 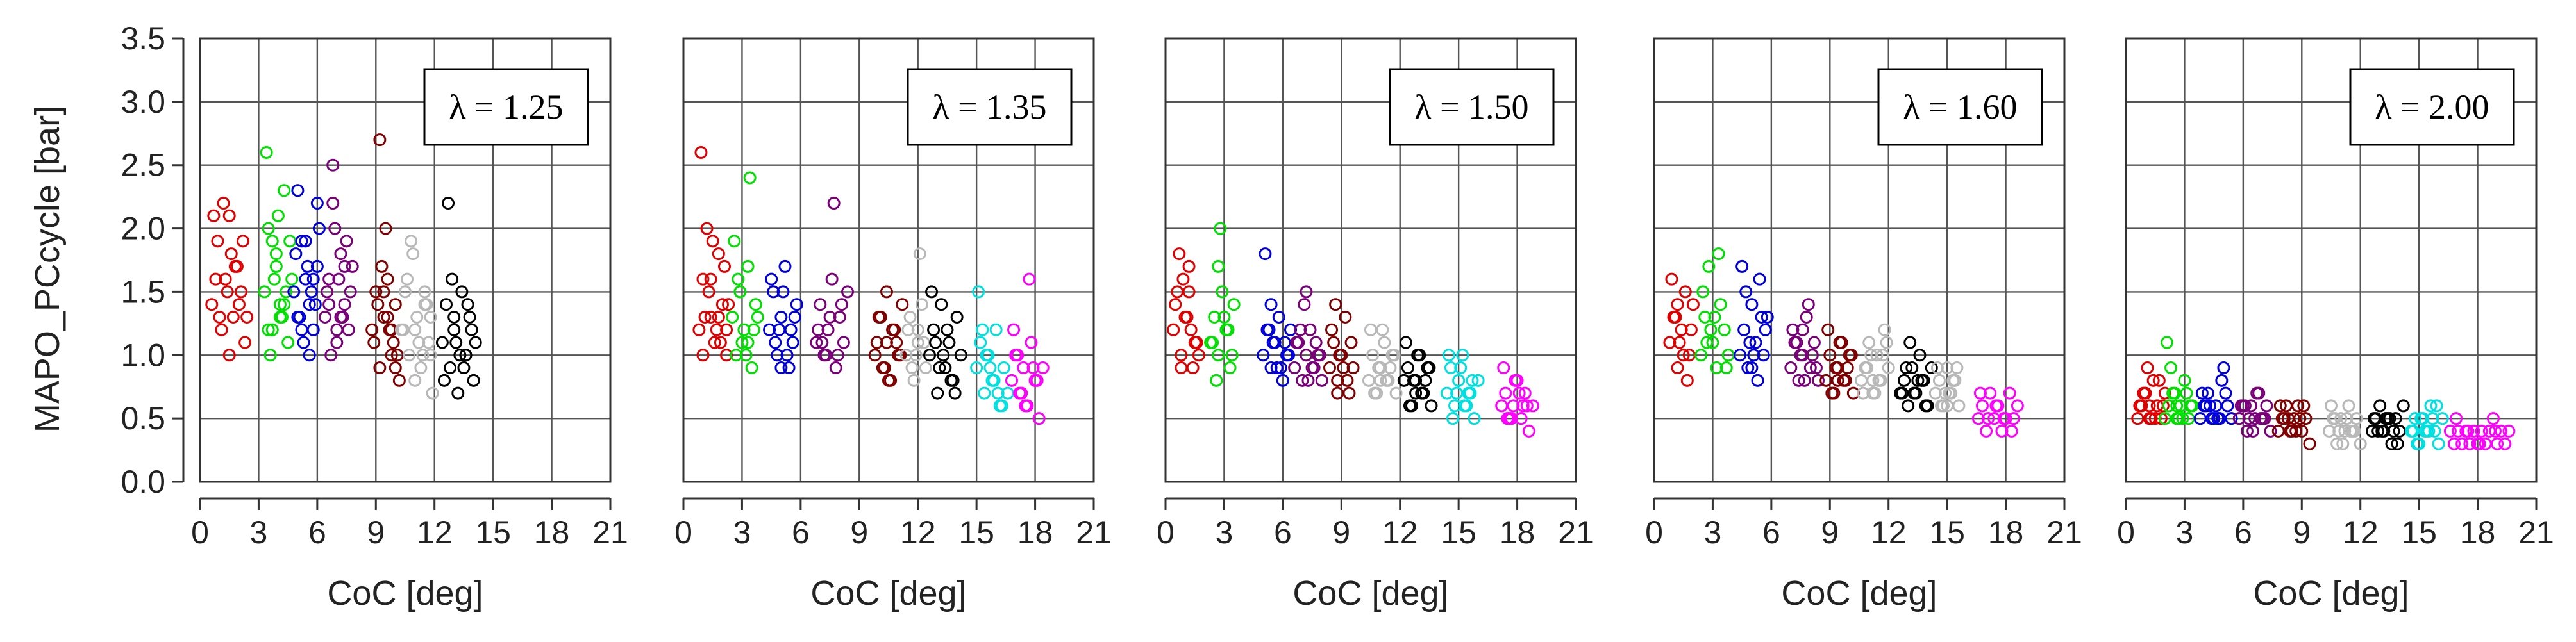 What do you see at coordinates (1947, 532) in the screenshot?
I see `x-tick-label: 15` at bounding box center [1947, 532].